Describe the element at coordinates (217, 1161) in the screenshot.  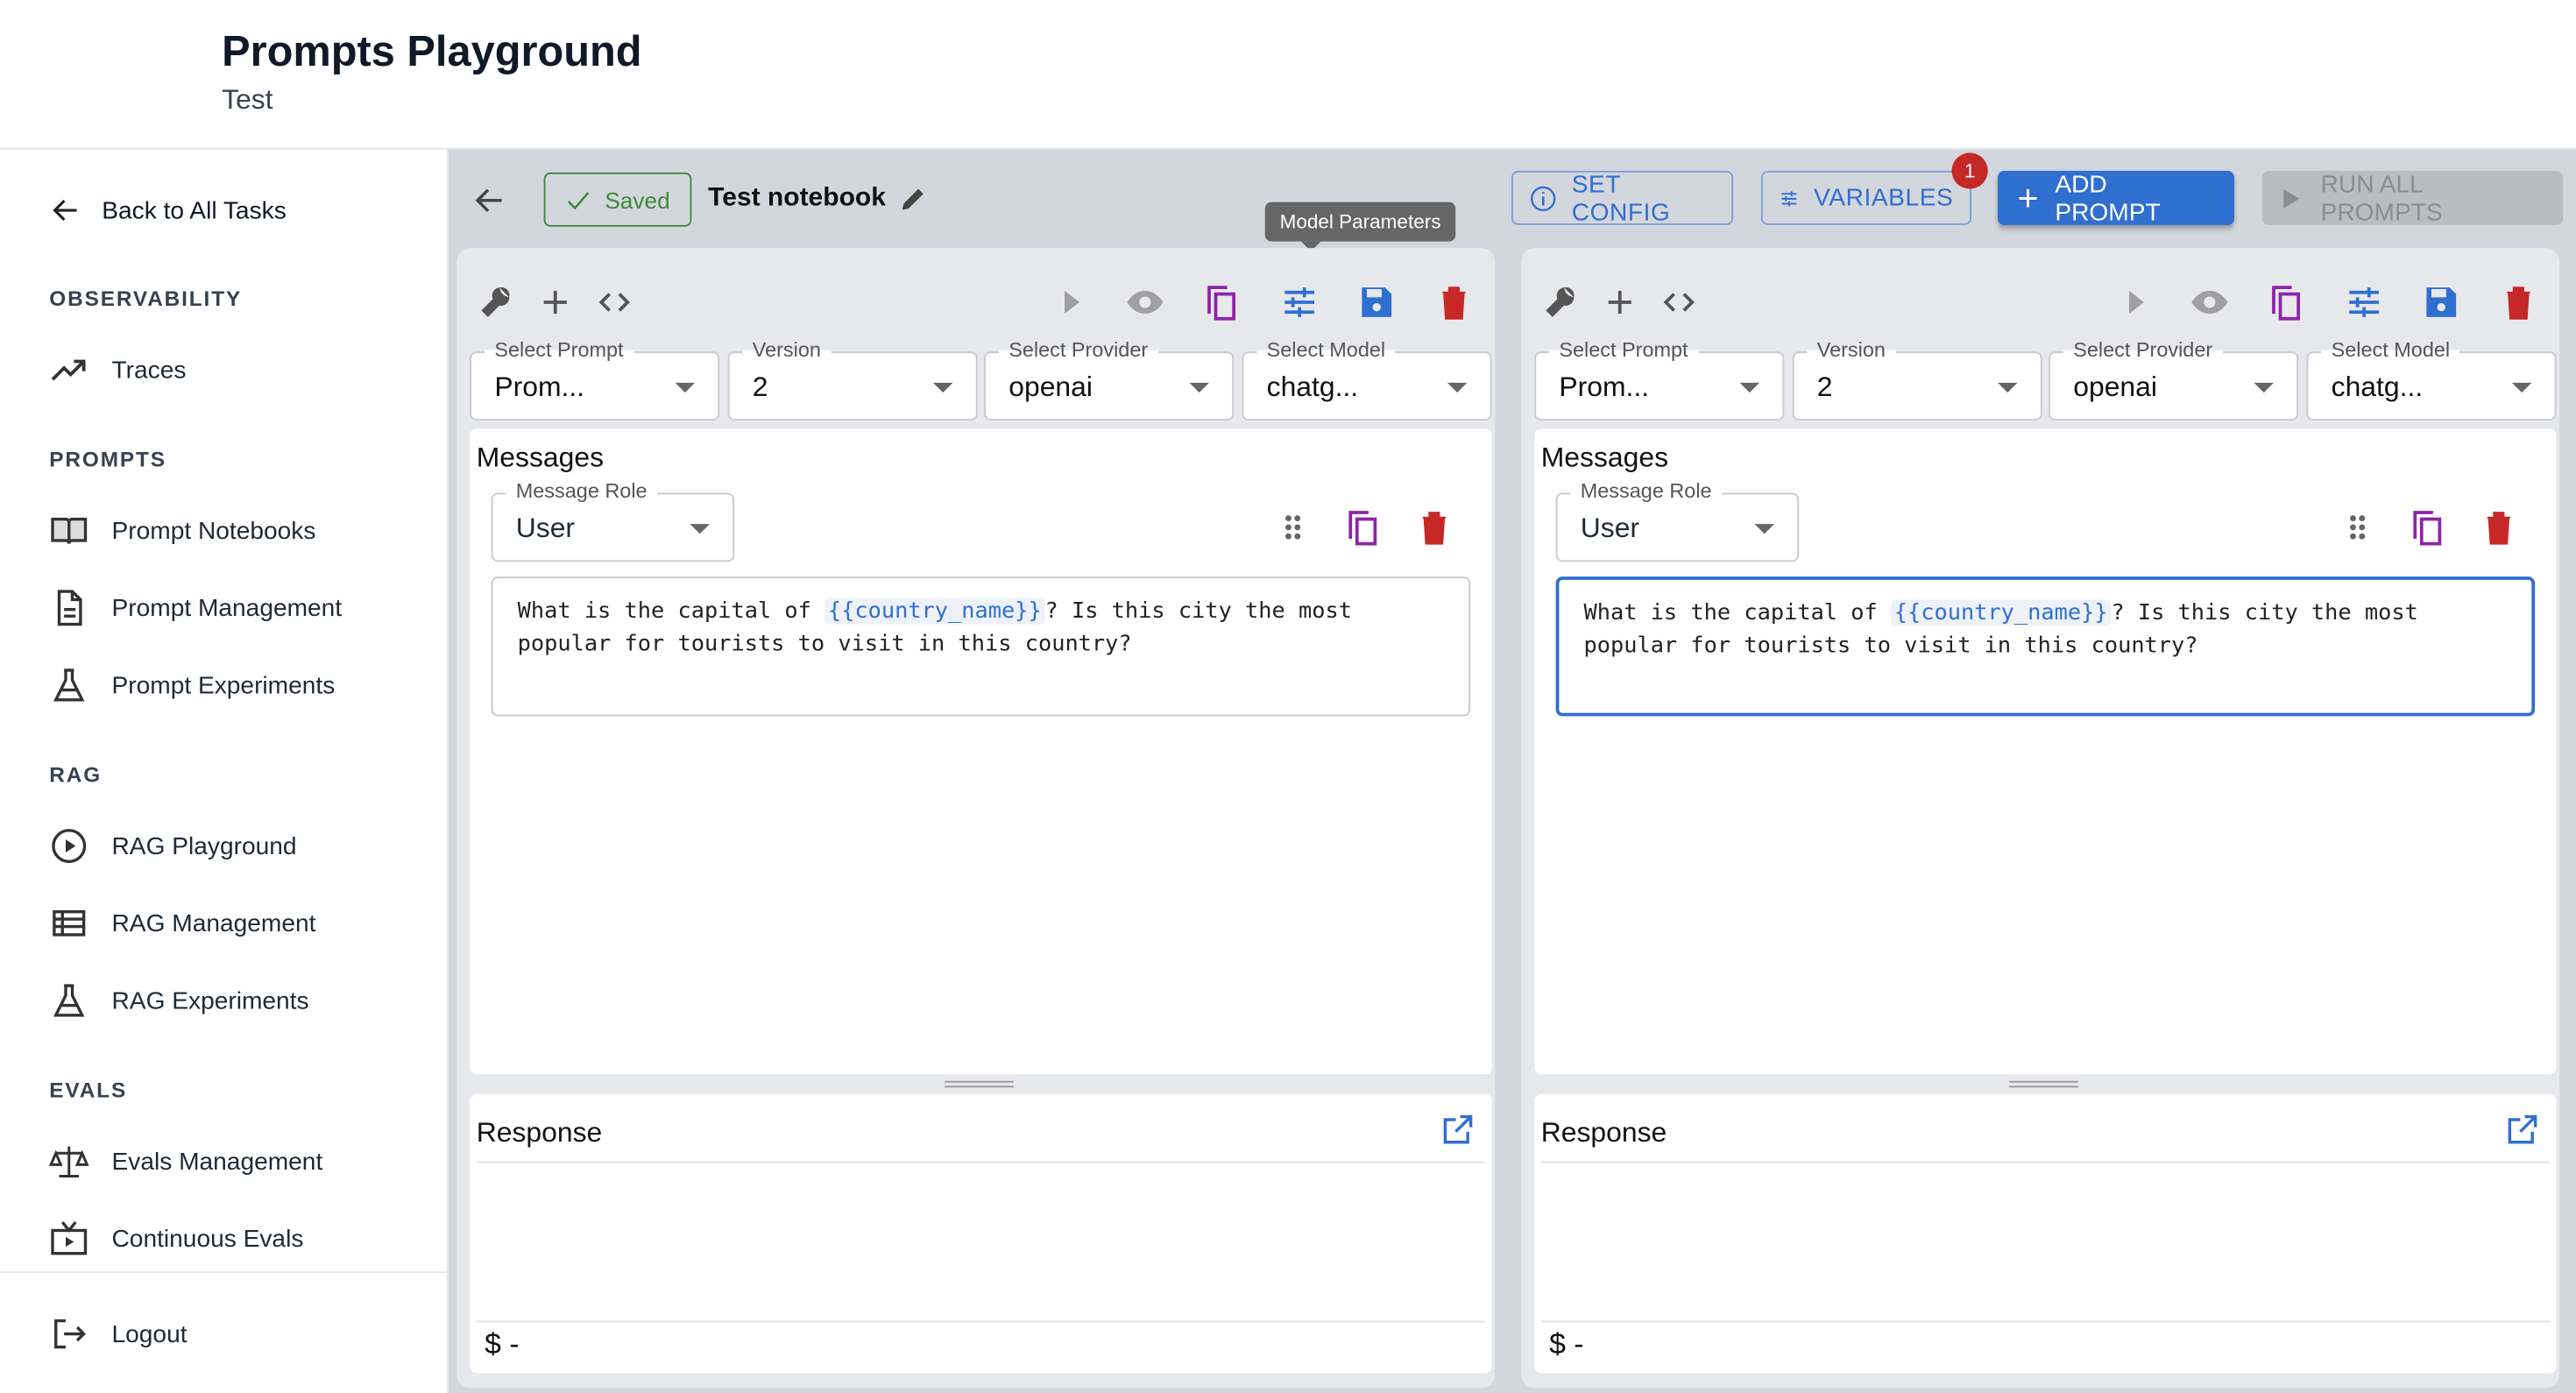
I see `sidebar-item-label: Evals Management` at that location.